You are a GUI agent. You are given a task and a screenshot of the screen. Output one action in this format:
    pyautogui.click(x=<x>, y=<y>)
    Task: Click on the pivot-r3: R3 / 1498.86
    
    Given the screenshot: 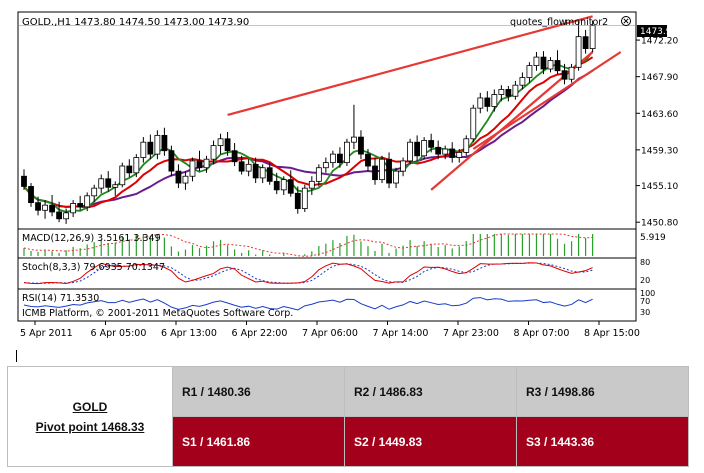 What is the action you would take?
    pyautogui.click(x=602, y=391)
    